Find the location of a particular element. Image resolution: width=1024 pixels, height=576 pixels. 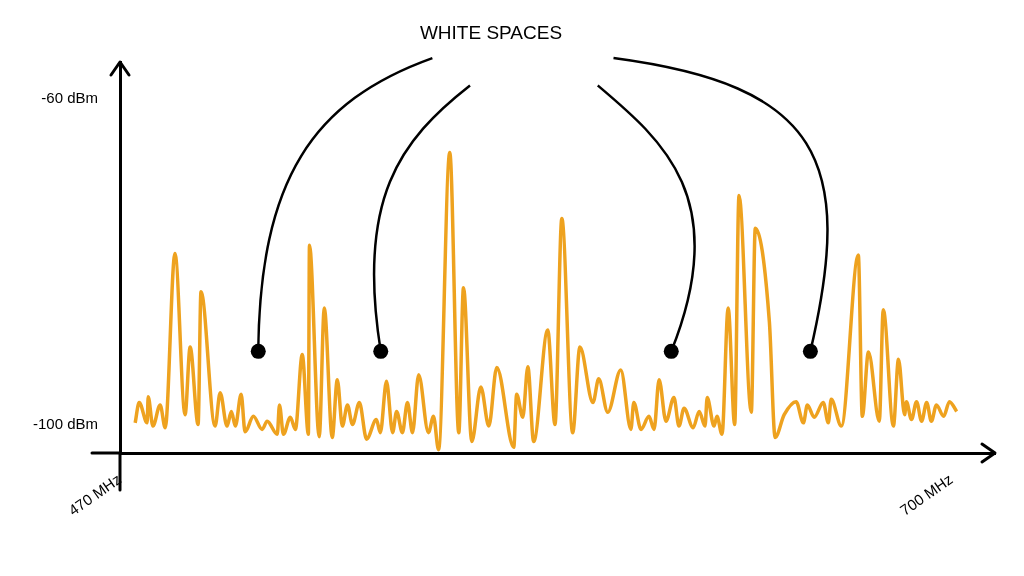

y-tick-label: -100 dBm is located at coordinates (65, 423).